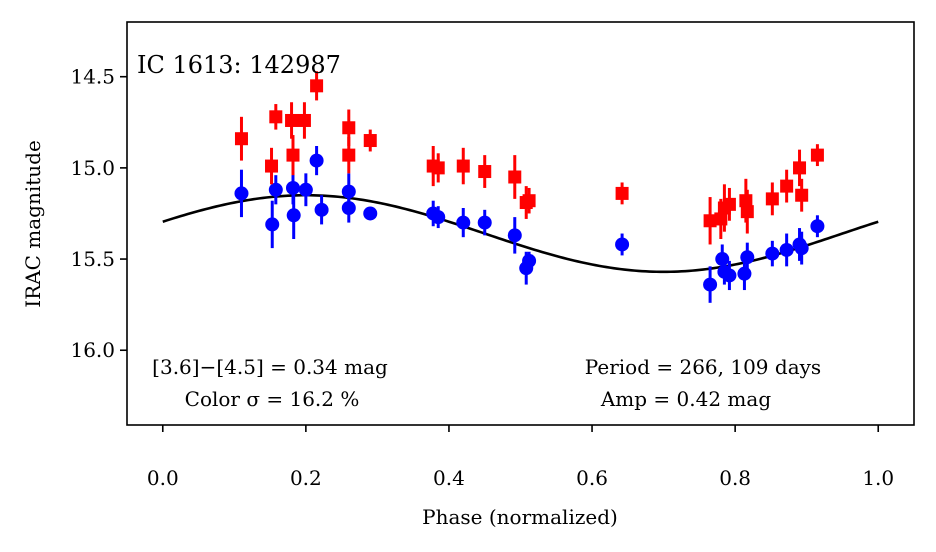 Image resolution: width=936 pixels, height=552 pixels. I want to click on y-axis-ticks: 14.5 15.0 15.5 16.0, so click(98, 213).